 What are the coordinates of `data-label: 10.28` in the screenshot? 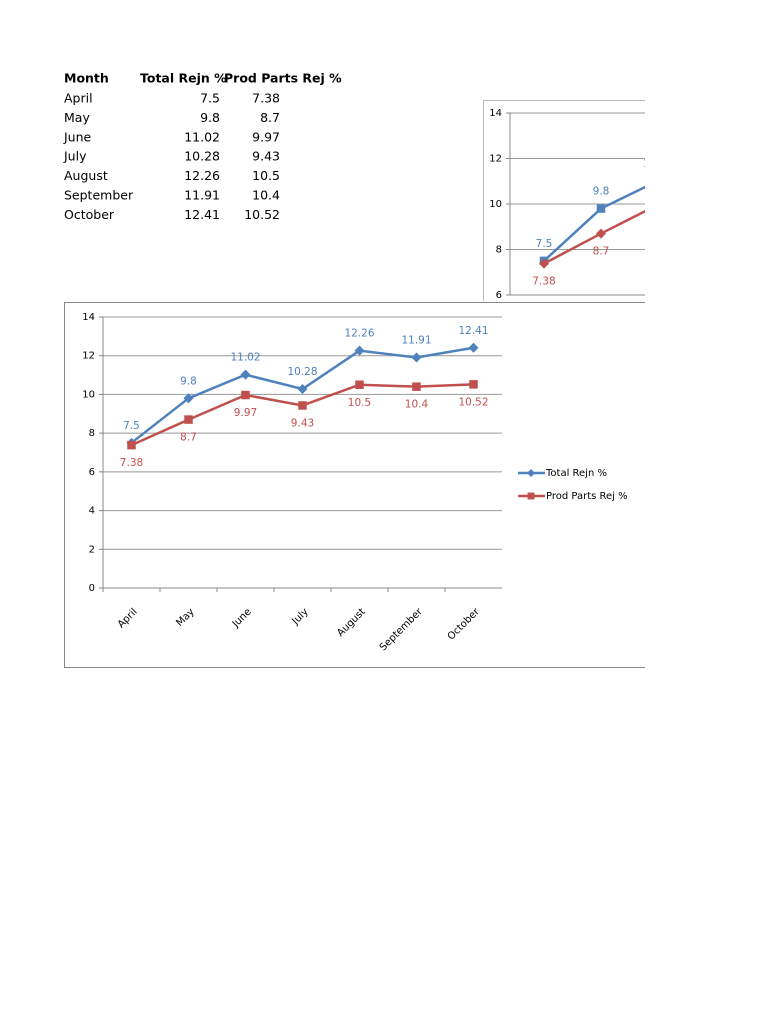 It's located at (302, 372).